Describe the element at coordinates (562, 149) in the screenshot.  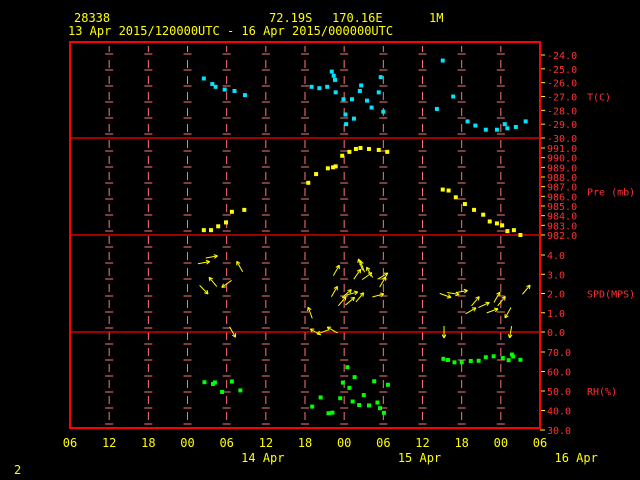
I see `y-tick-label: 991.0` at that location.